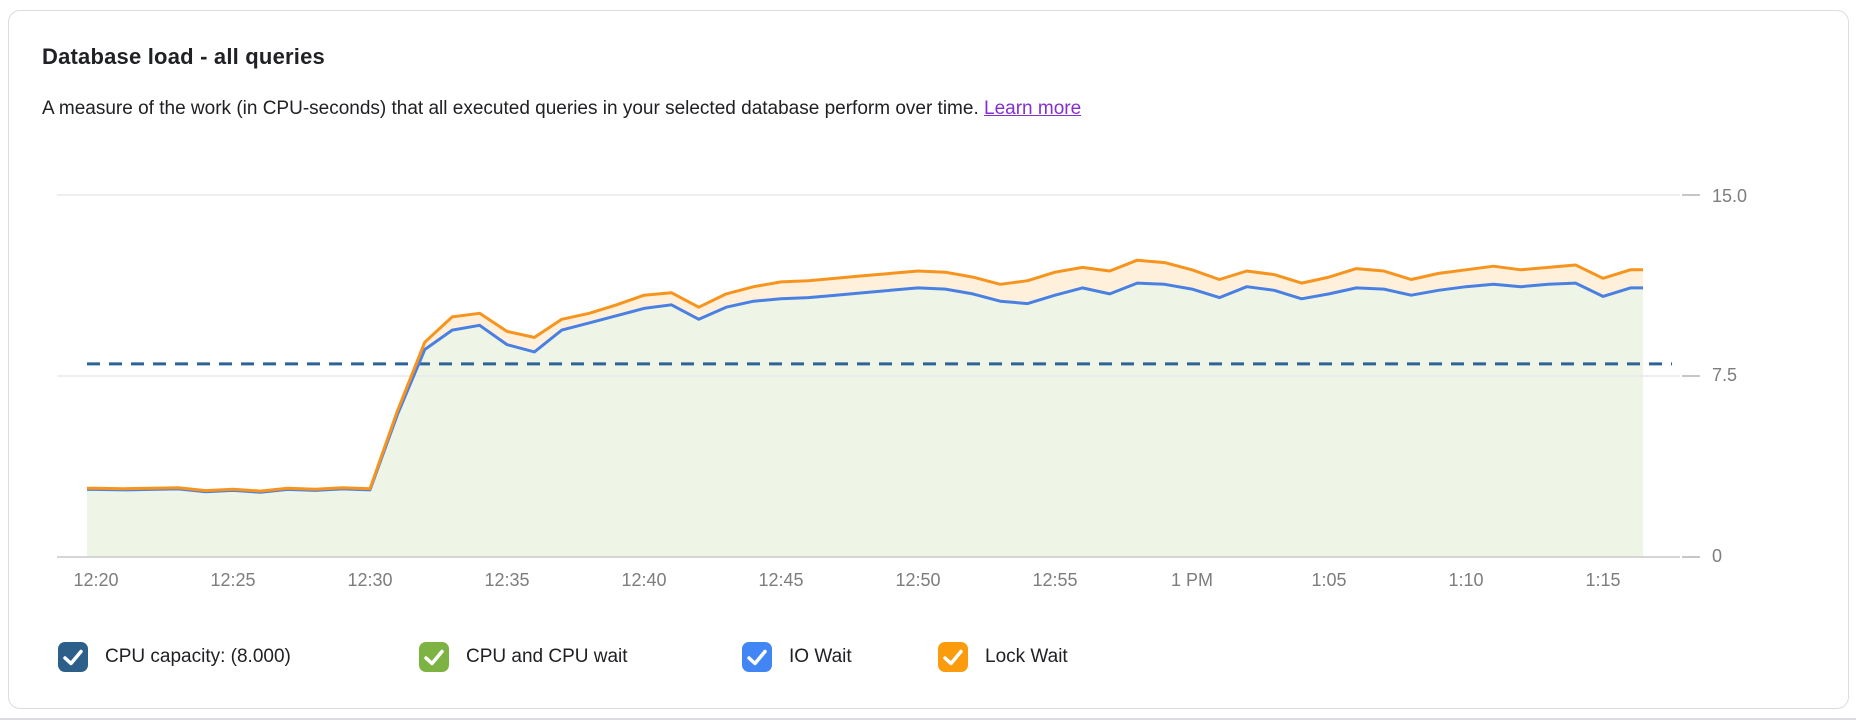  I want to click on x-axis-label-1-10: 1:10, so click(1466, 580).